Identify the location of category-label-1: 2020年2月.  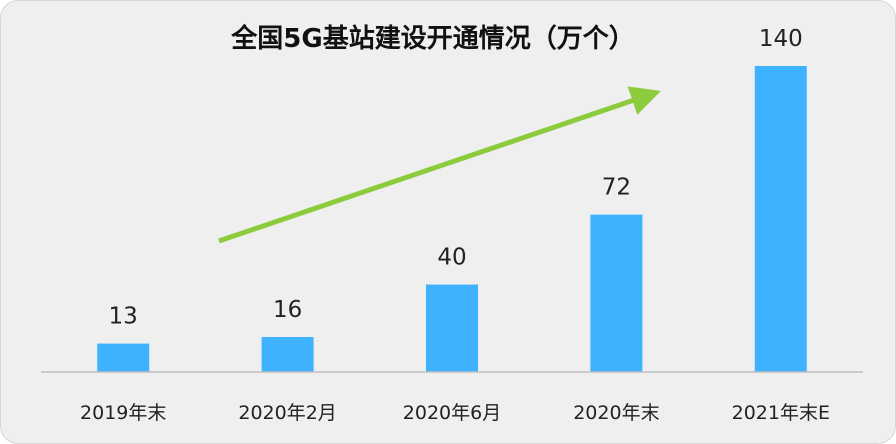
(287, 413).